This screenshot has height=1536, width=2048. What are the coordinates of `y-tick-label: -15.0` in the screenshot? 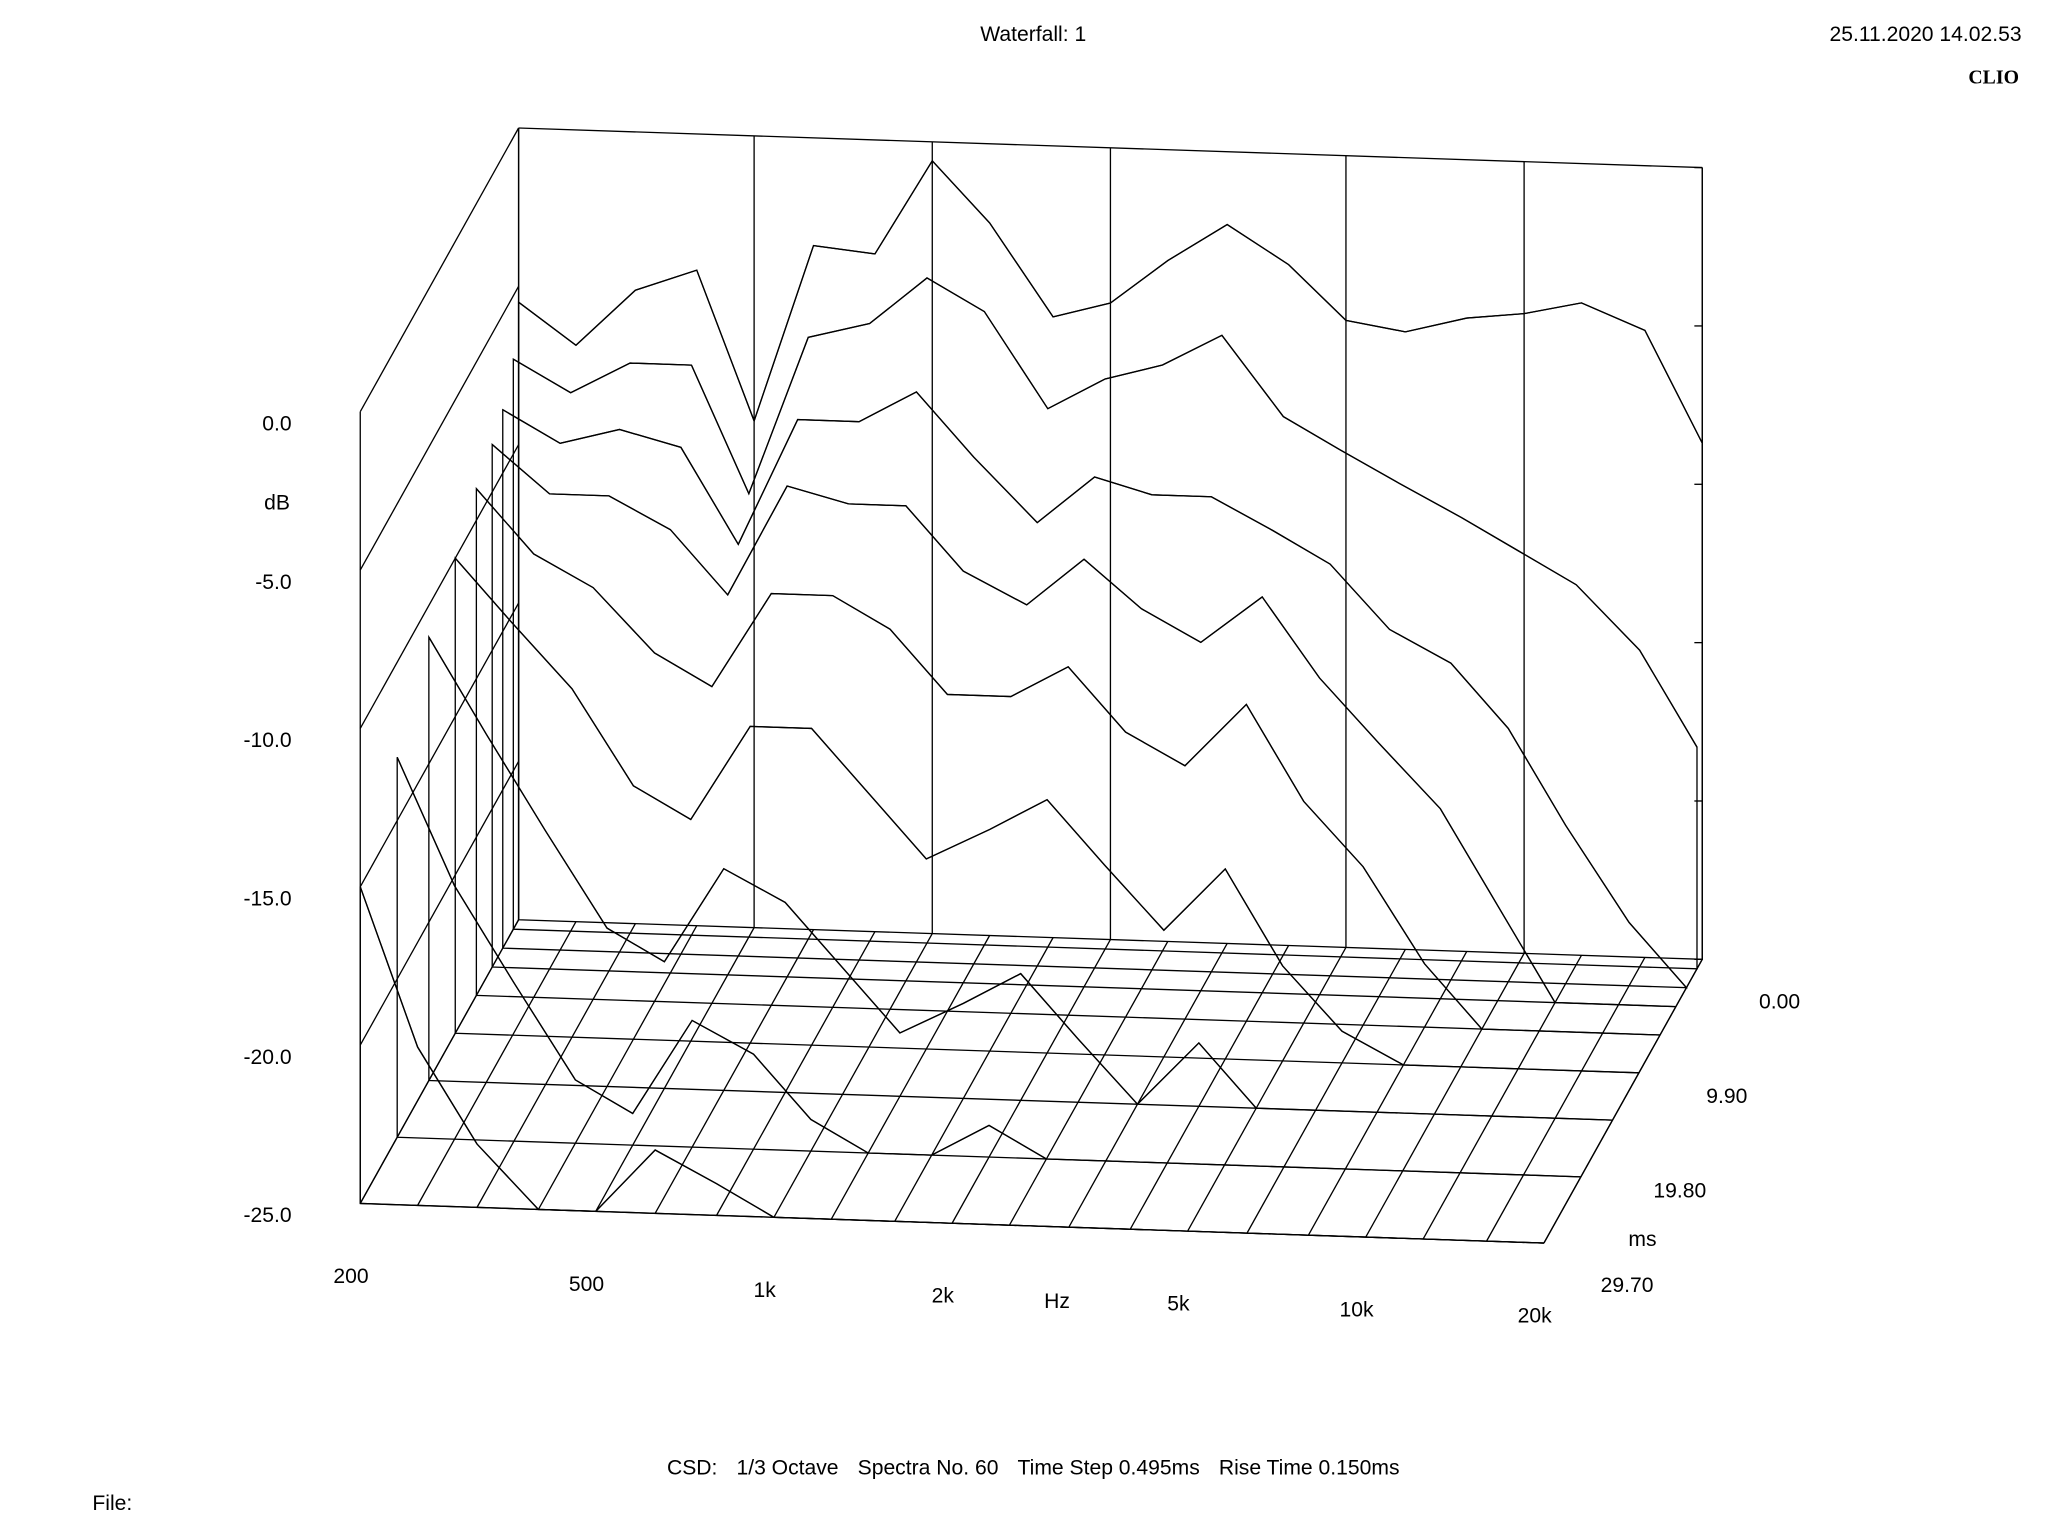 It's located at (268, 899).